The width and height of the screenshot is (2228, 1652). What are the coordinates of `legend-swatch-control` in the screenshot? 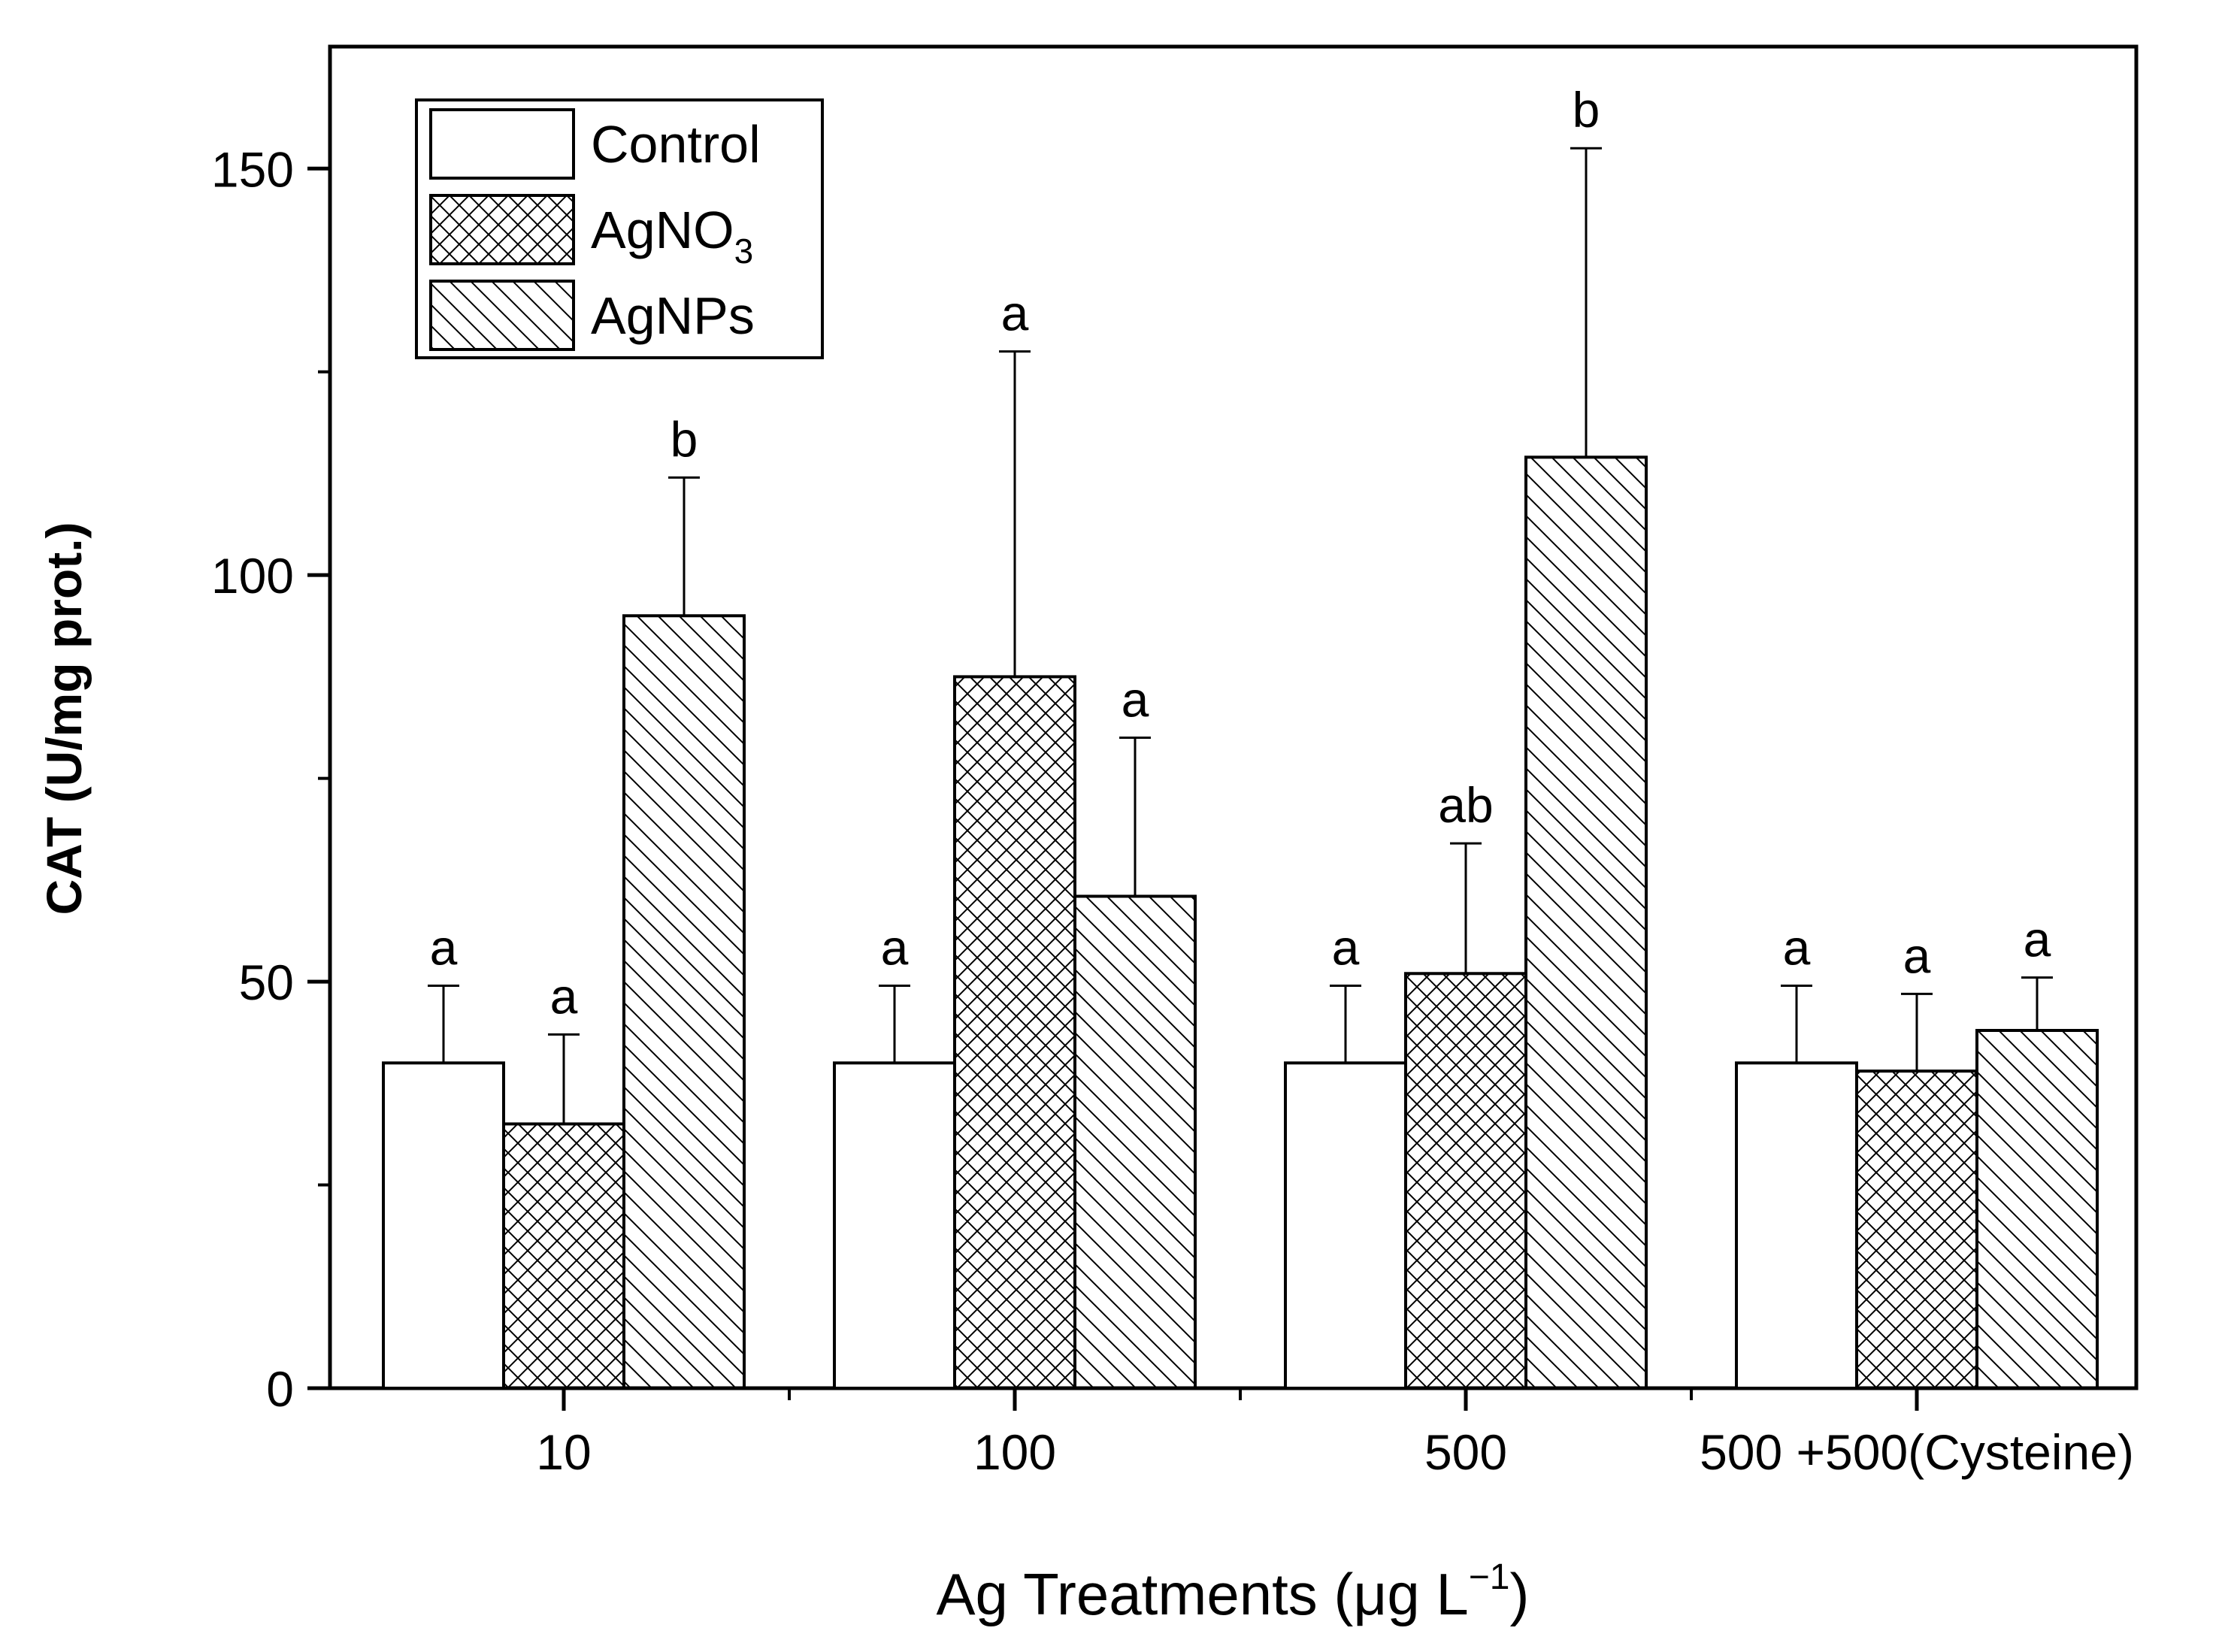 It's located at (502, 144).